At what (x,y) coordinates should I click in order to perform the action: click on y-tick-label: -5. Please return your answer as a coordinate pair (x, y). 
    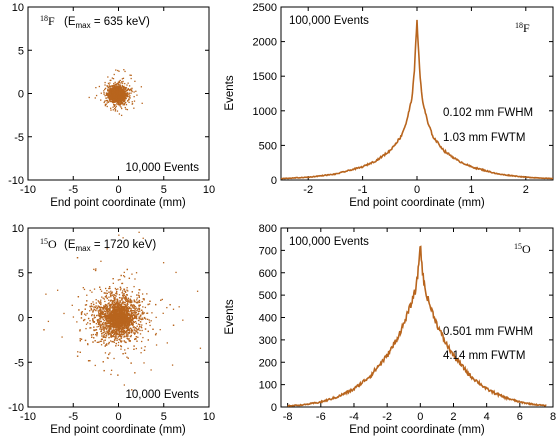
    Looking at the image, I should click on (19, 138).